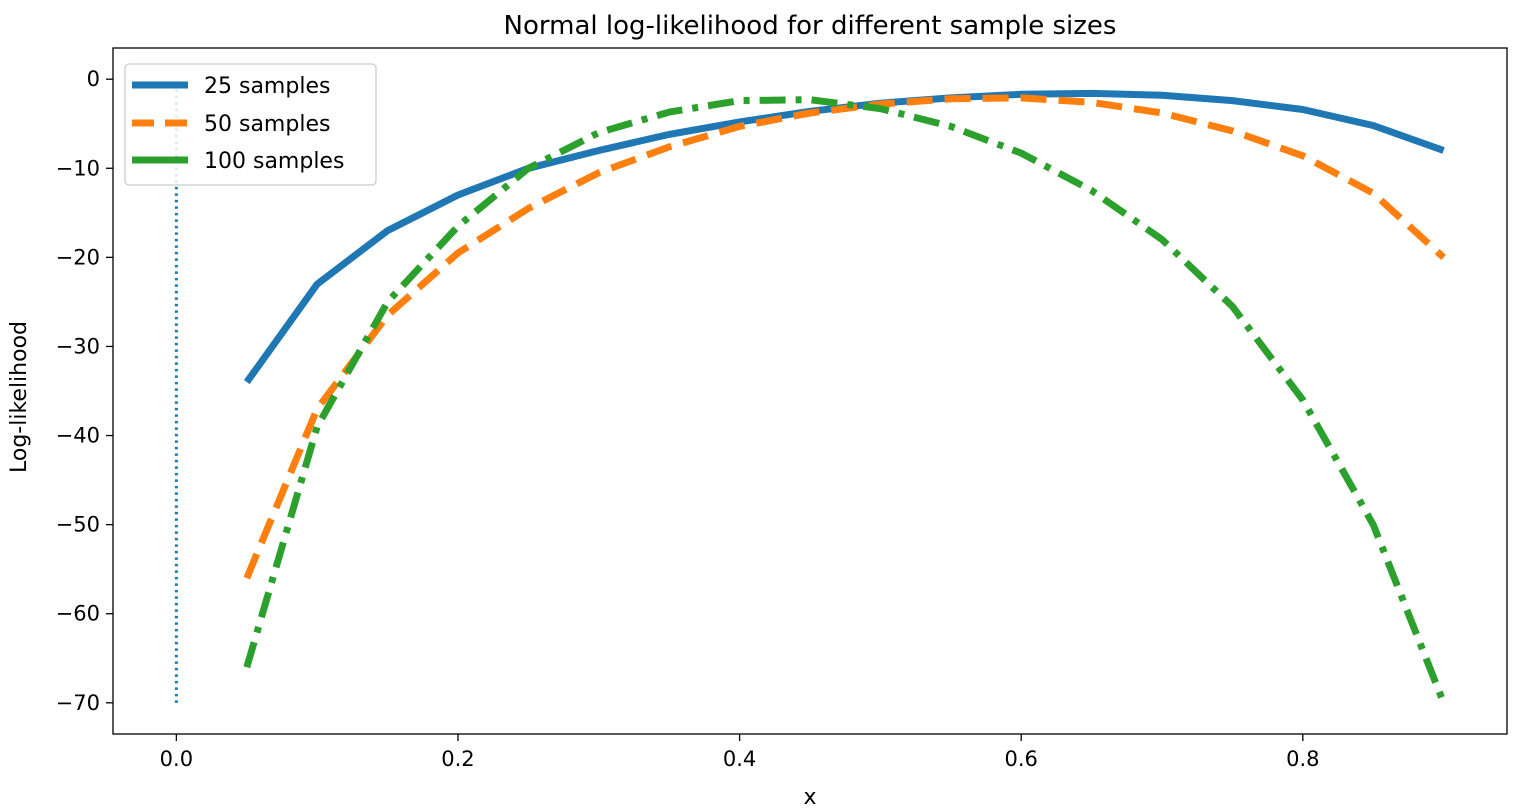 This screenshot has width=1525, height=810. Describe the element at coordinates (1302, 759) in the screenshot. I see `x-tick-label: 0.8` at that location.